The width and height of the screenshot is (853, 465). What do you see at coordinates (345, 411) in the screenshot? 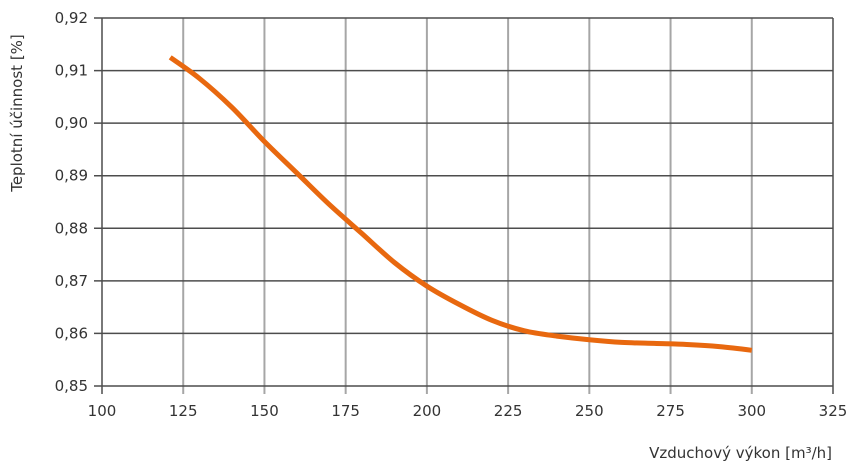
I see `x-tick-label: 175` at bounding box center [345, 411].